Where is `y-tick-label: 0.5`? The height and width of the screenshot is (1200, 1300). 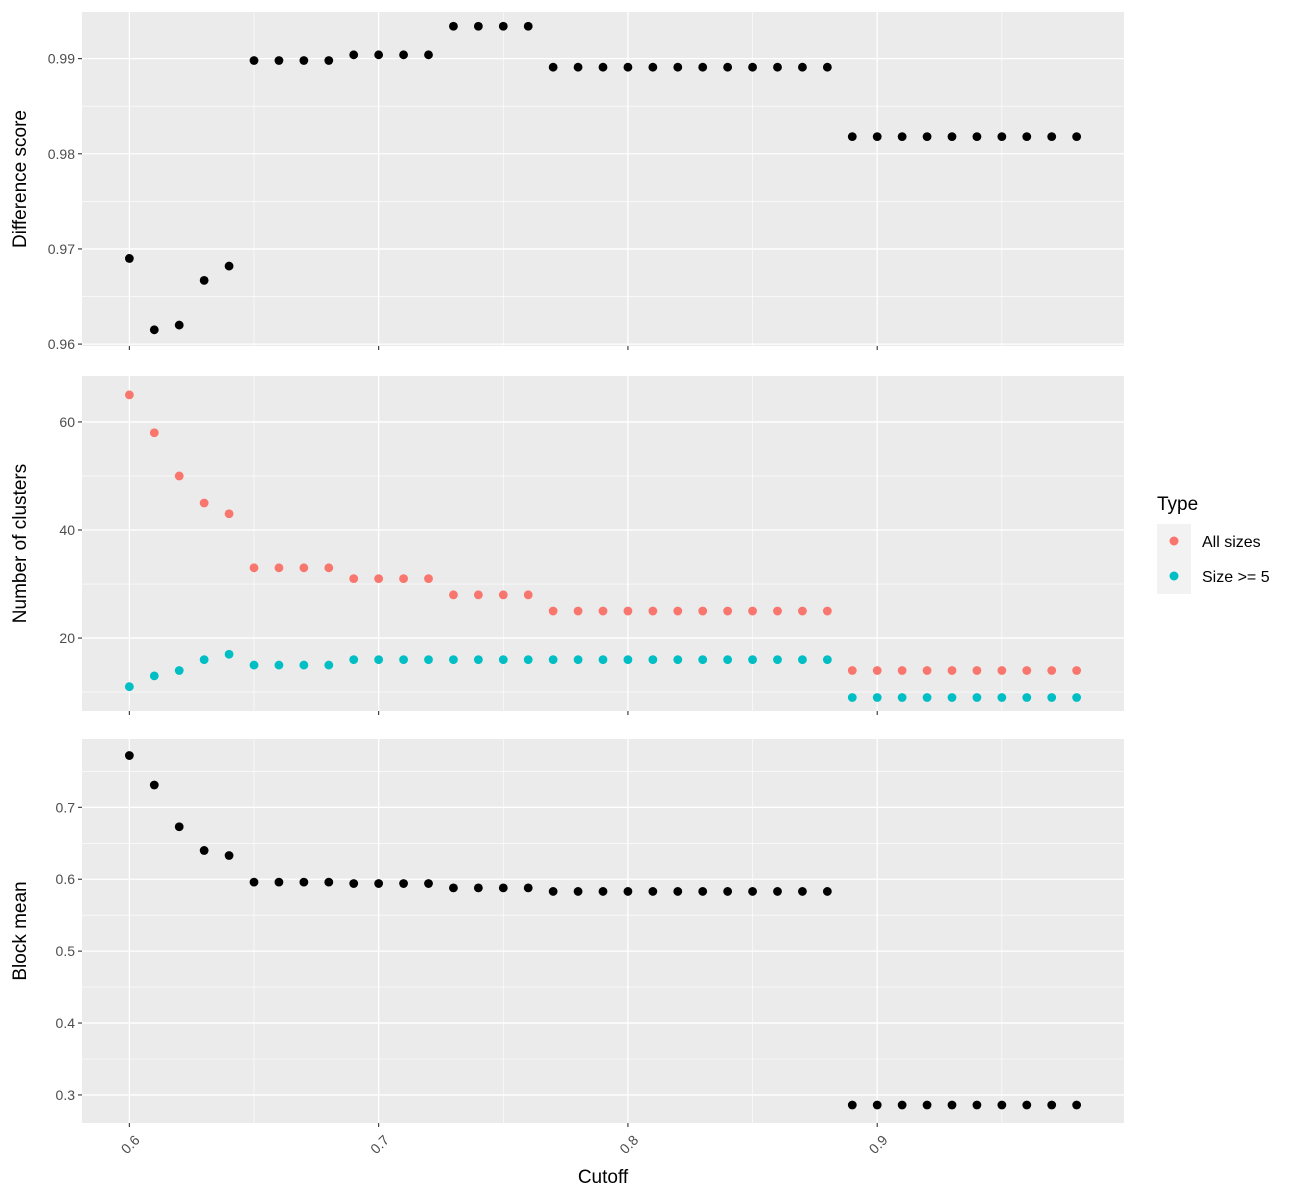 y-tick-label: 0.5 is located at coordinates (66, 951).